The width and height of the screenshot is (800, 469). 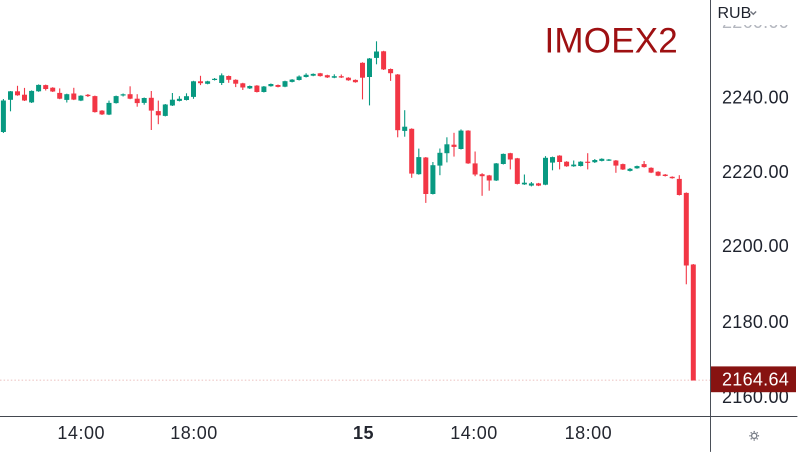 I want to click on svg-text: 2200.00, so click(x=755, y=246).